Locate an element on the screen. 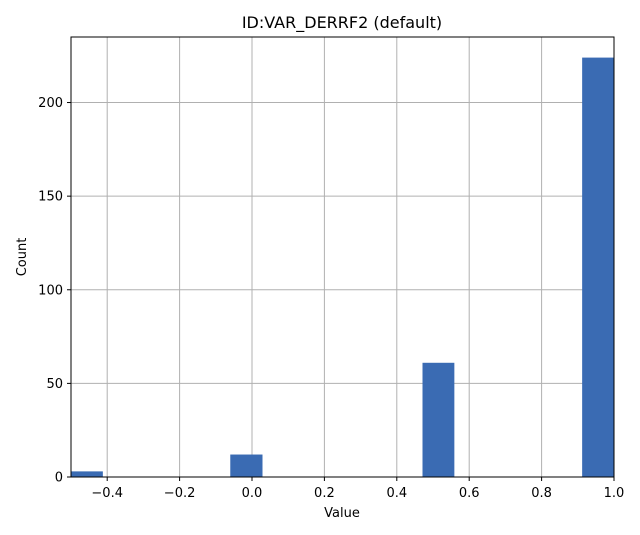 The image size is (640, 535). x-tick-label: 1.0 is located at coordinates (614, 493).